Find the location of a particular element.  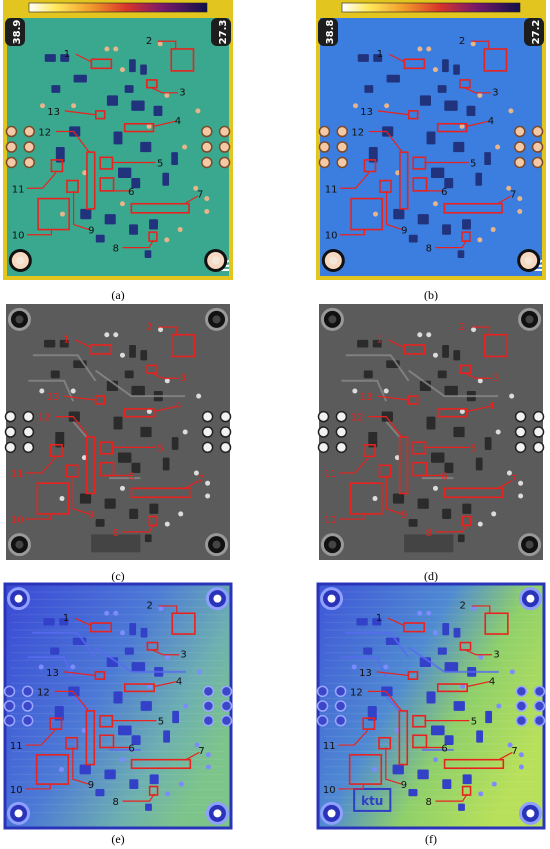

temp-min-readout: 27.2 is located at coordinates (536, 32).